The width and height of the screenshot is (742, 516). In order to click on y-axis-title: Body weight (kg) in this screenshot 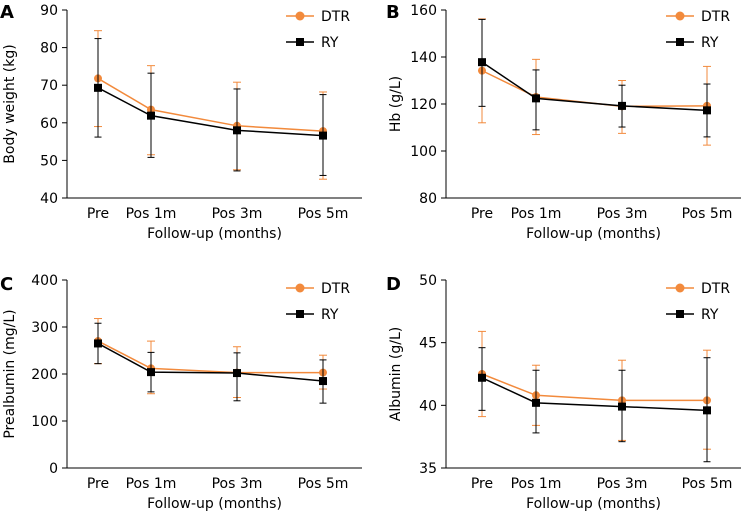, I will do `click(10, 103)`.